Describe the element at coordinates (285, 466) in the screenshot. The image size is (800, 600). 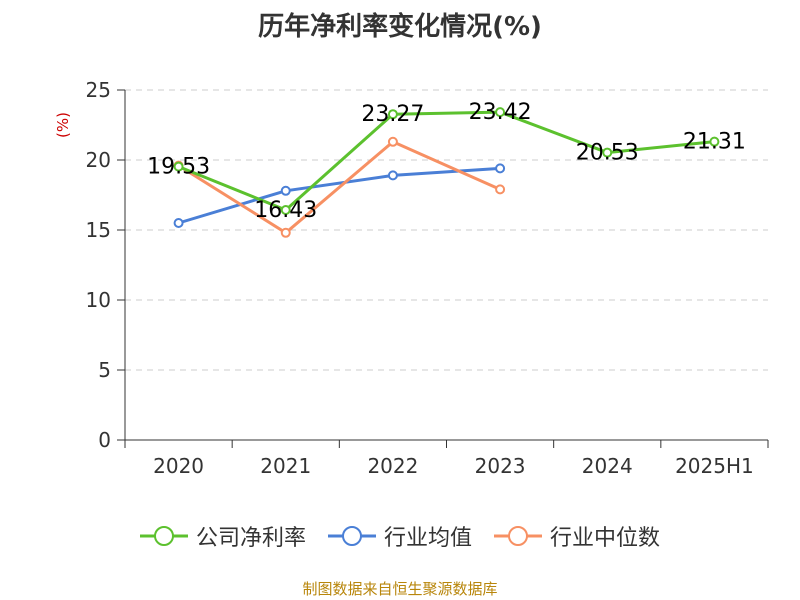
I see `x-tick-label: 2021` at that location.